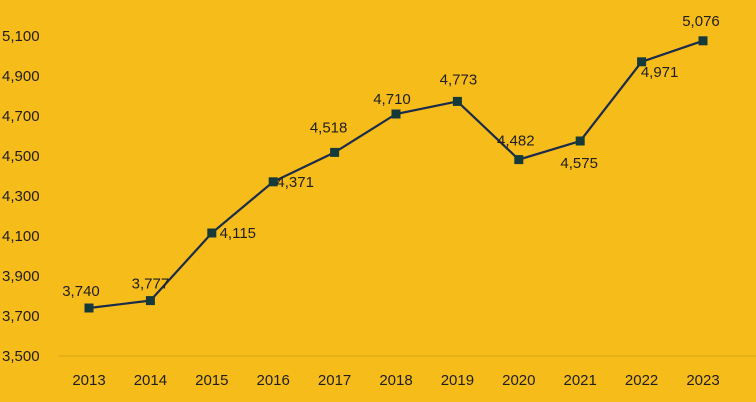  I want to click on y-tick-label: 4,300, so click(21, 196).